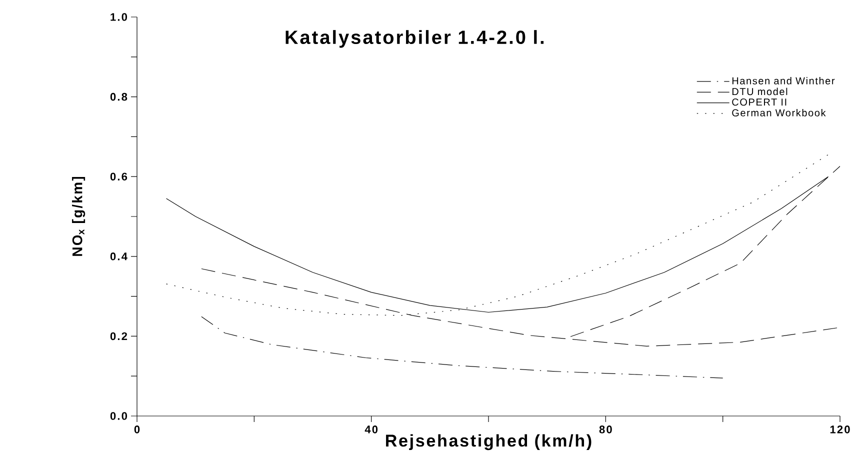 This screenshot has width=866, height=461. What do you see at coordinates (119, 336) in the screenshot?
I see `y-tick-label: 0.2` at bounding box center [119, 336].